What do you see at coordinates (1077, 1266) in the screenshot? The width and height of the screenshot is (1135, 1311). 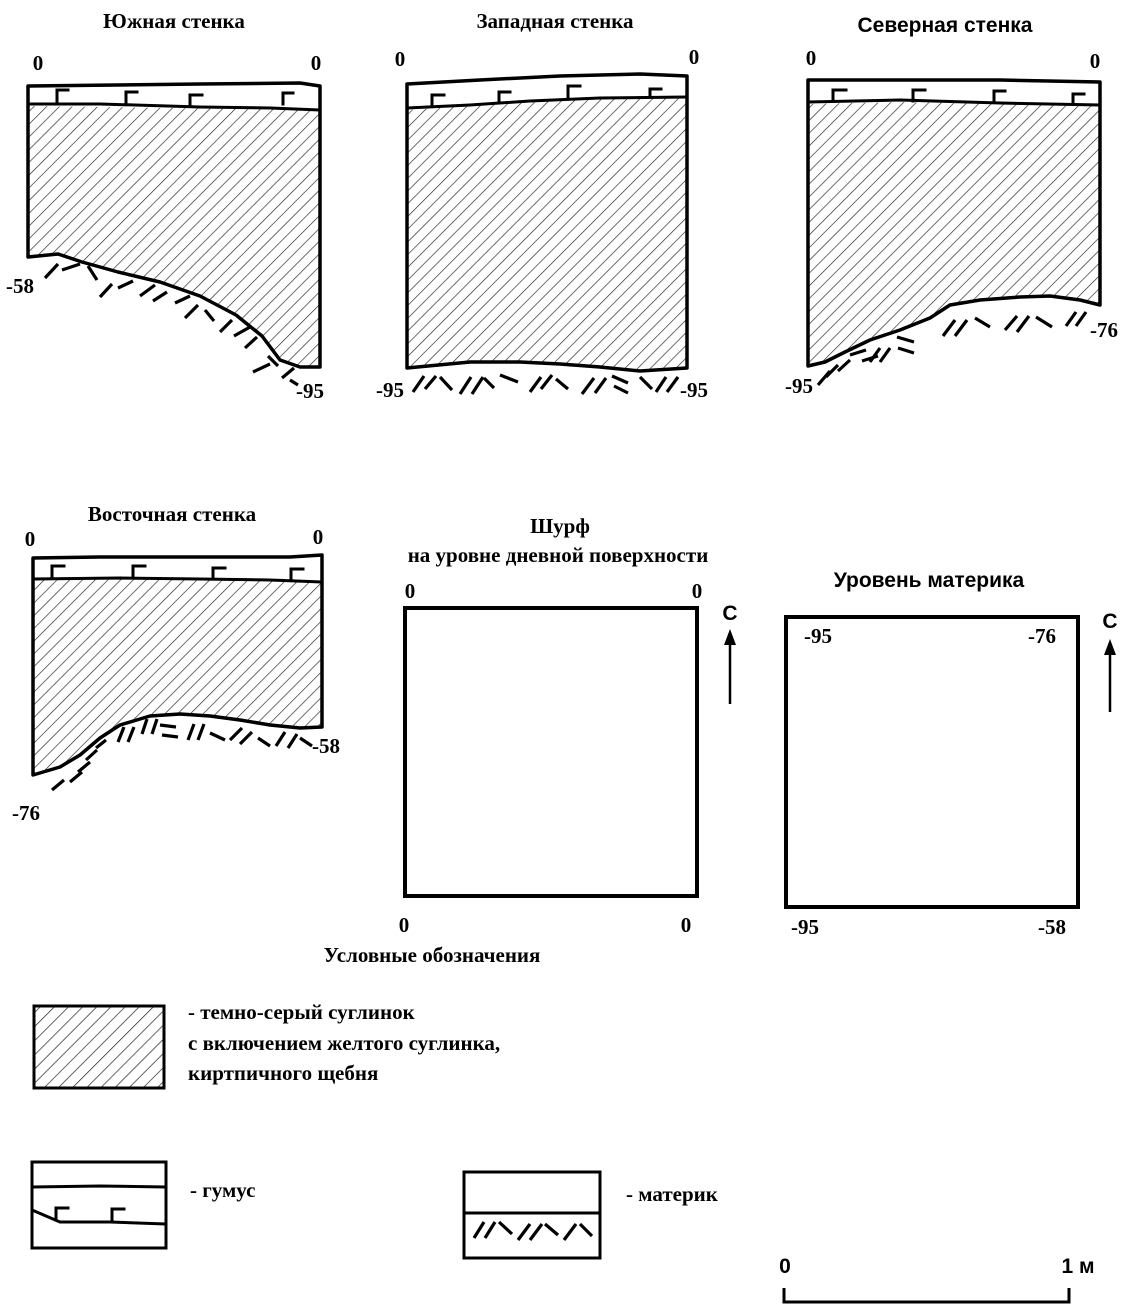 I see `scale-end-label: 1 м` at bounding box center [1077, 1266].